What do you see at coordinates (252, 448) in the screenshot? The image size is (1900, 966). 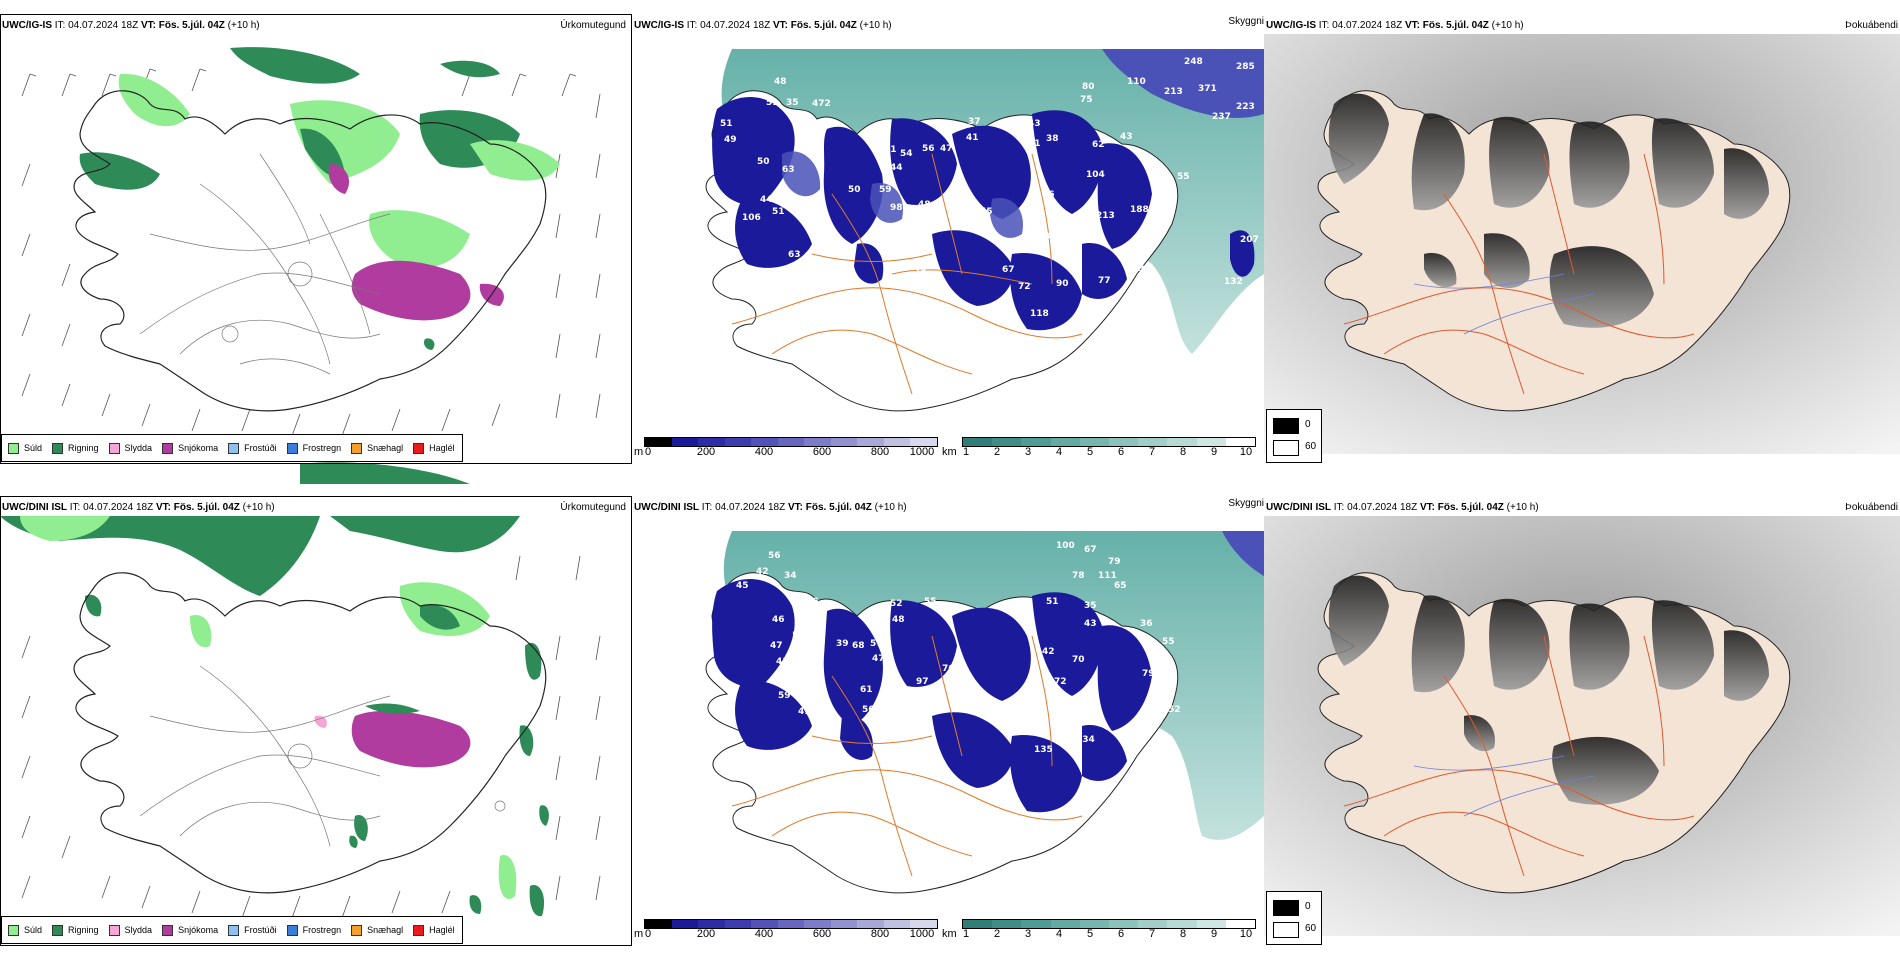 I see `legend-item: Frostúði` at bounding box center [252, 448].